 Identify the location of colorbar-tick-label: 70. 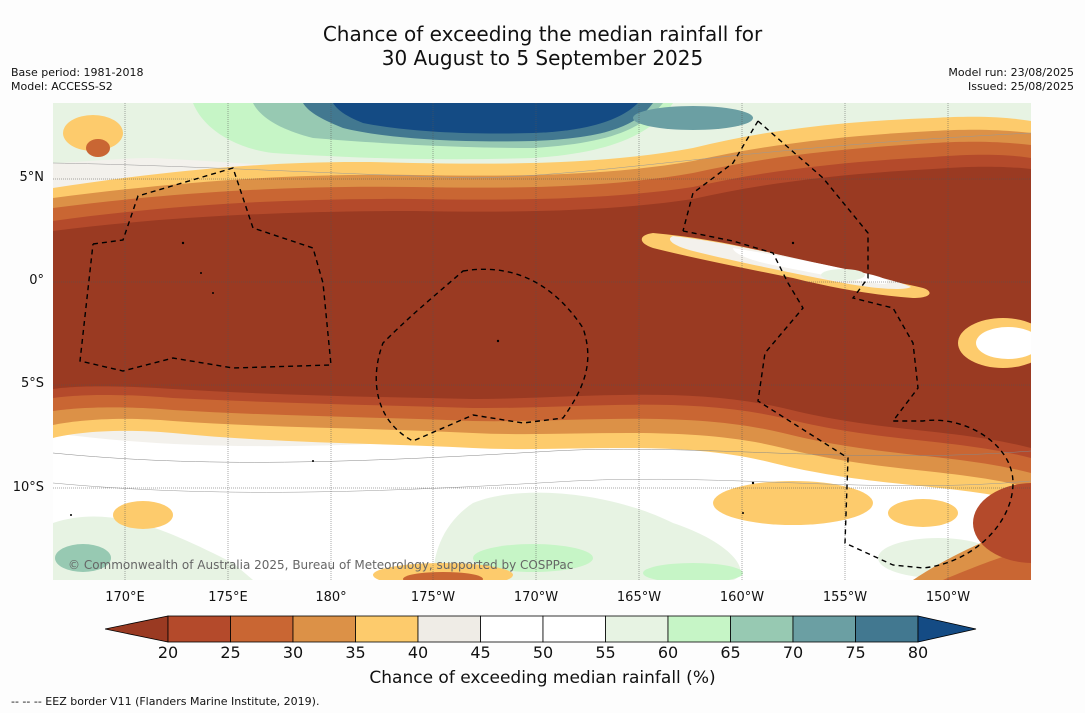
(793, 652).